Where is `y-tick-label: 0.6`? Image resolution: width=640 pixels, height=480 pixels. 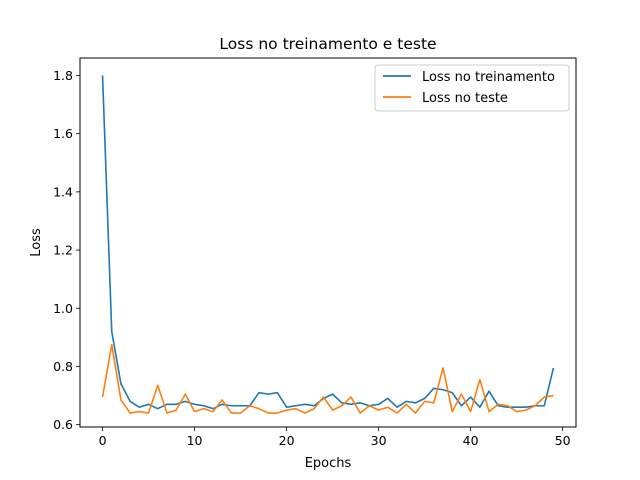
y-tick-label: 0.6 is located at coordinates (63, 424).